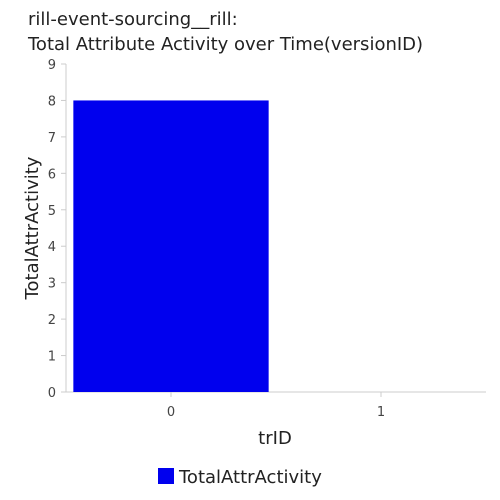  Describe the element at coordinates (381, 412) in the screenshot. I see `x-tick-label: 1` at that location.